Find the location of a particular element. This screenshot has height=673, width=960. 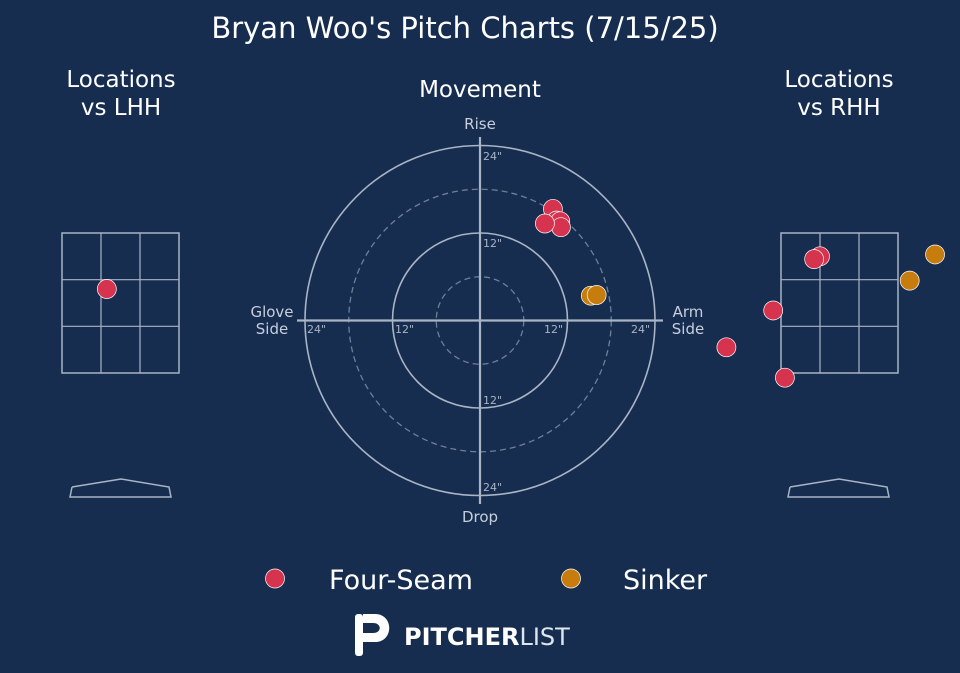

drop-label: Drop is located at coordinates (480, 517).